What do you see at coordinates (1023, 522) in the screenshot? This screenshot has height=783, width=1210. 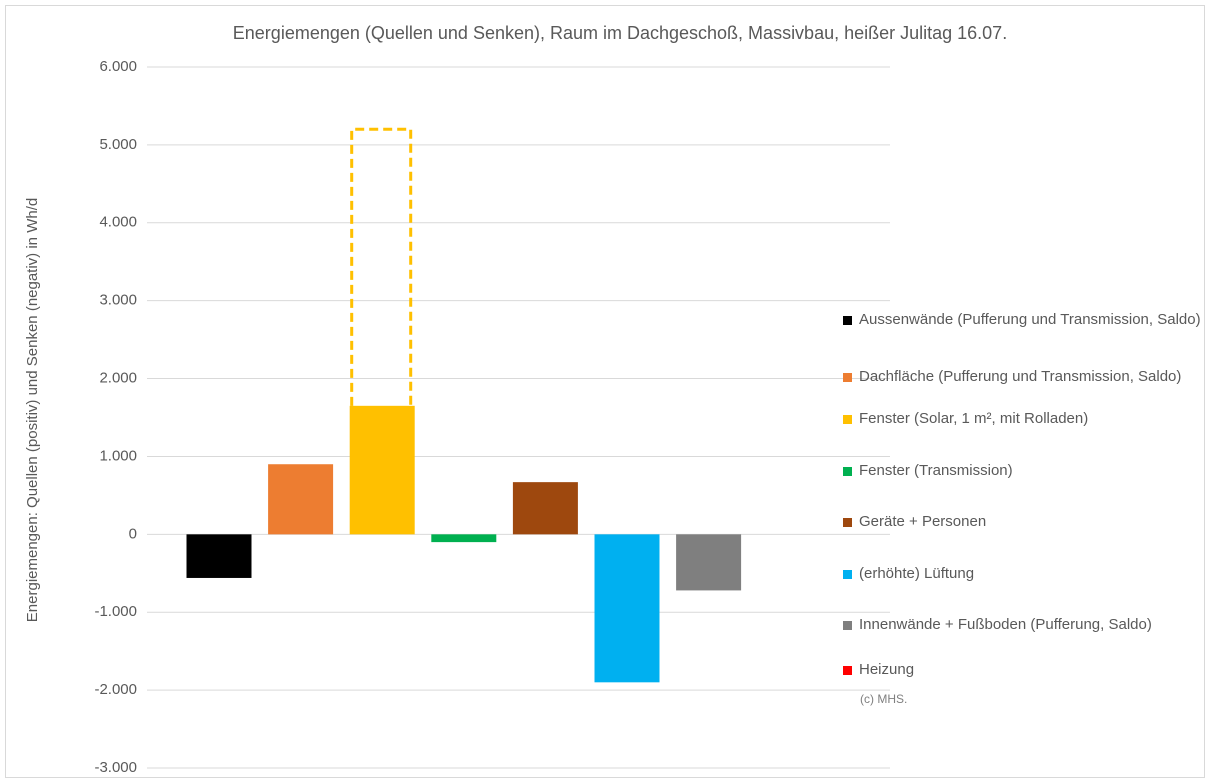 I see `legend-item: Geräte + Personen` at bounding box center [1023, 522].